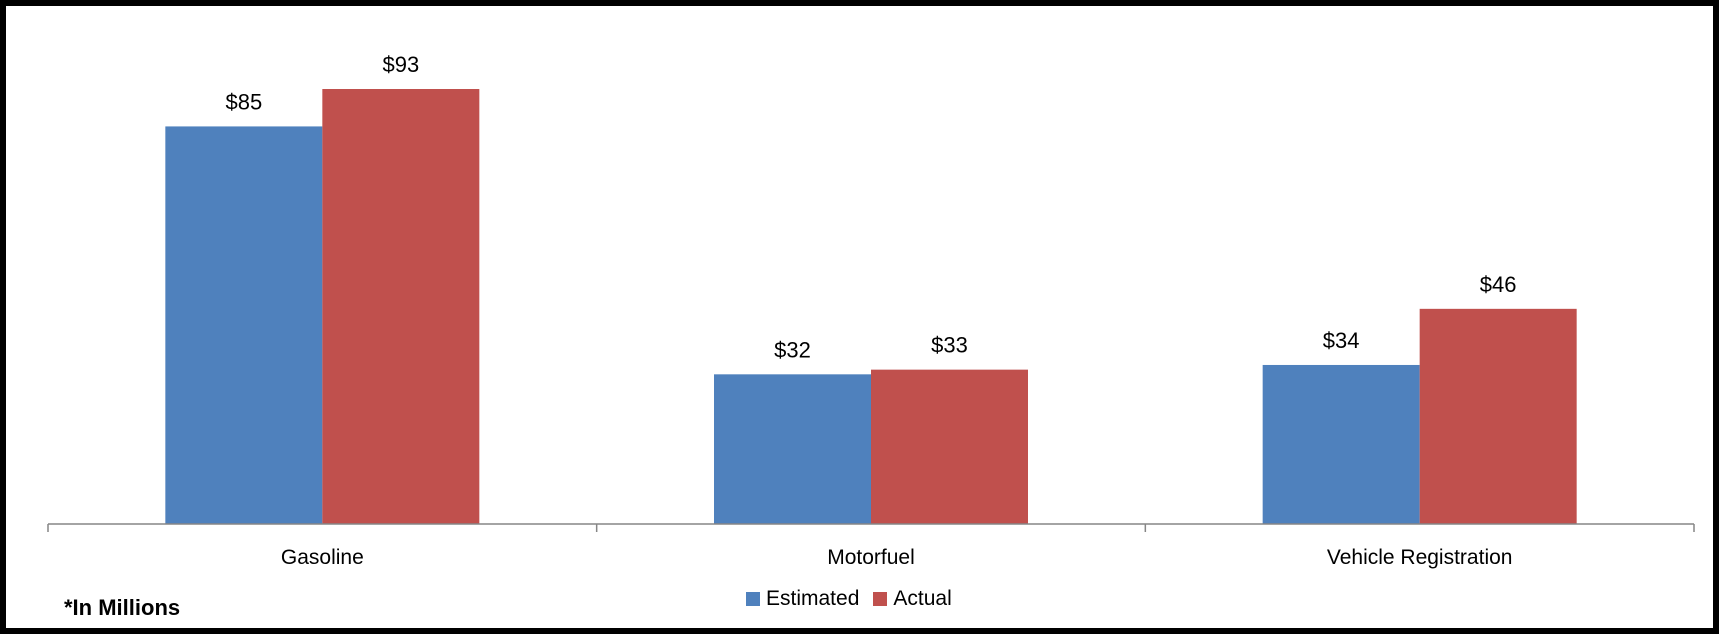  Describe the element at coordinates (922, 598) in the screenshot. I see `legend-label-actual: Actual` at that location.